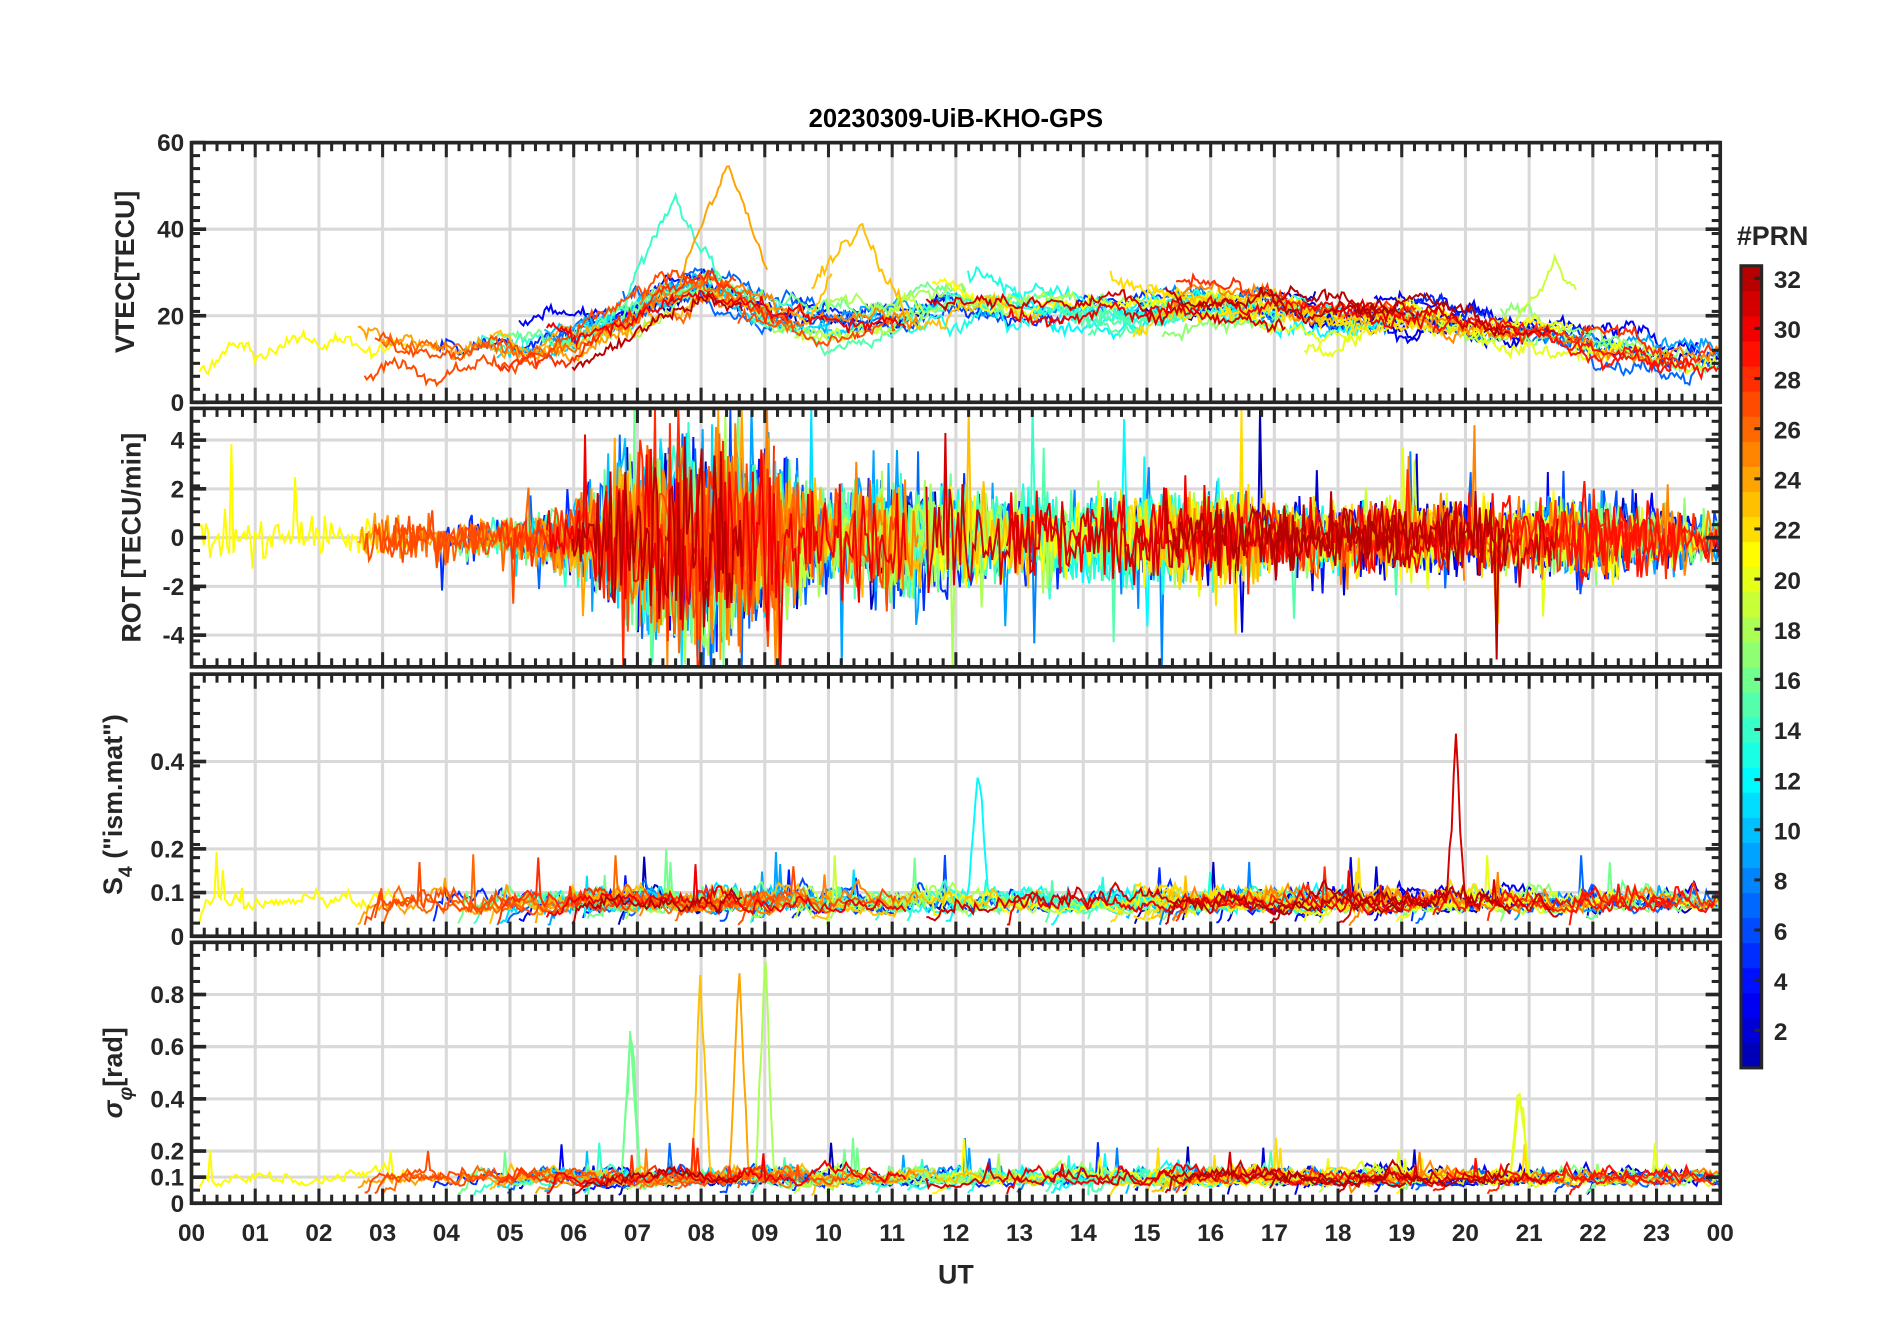  Describe the element at coordinates (167, 1152) in the screenshot. I see `y-tick-label: 0.2` at that location.